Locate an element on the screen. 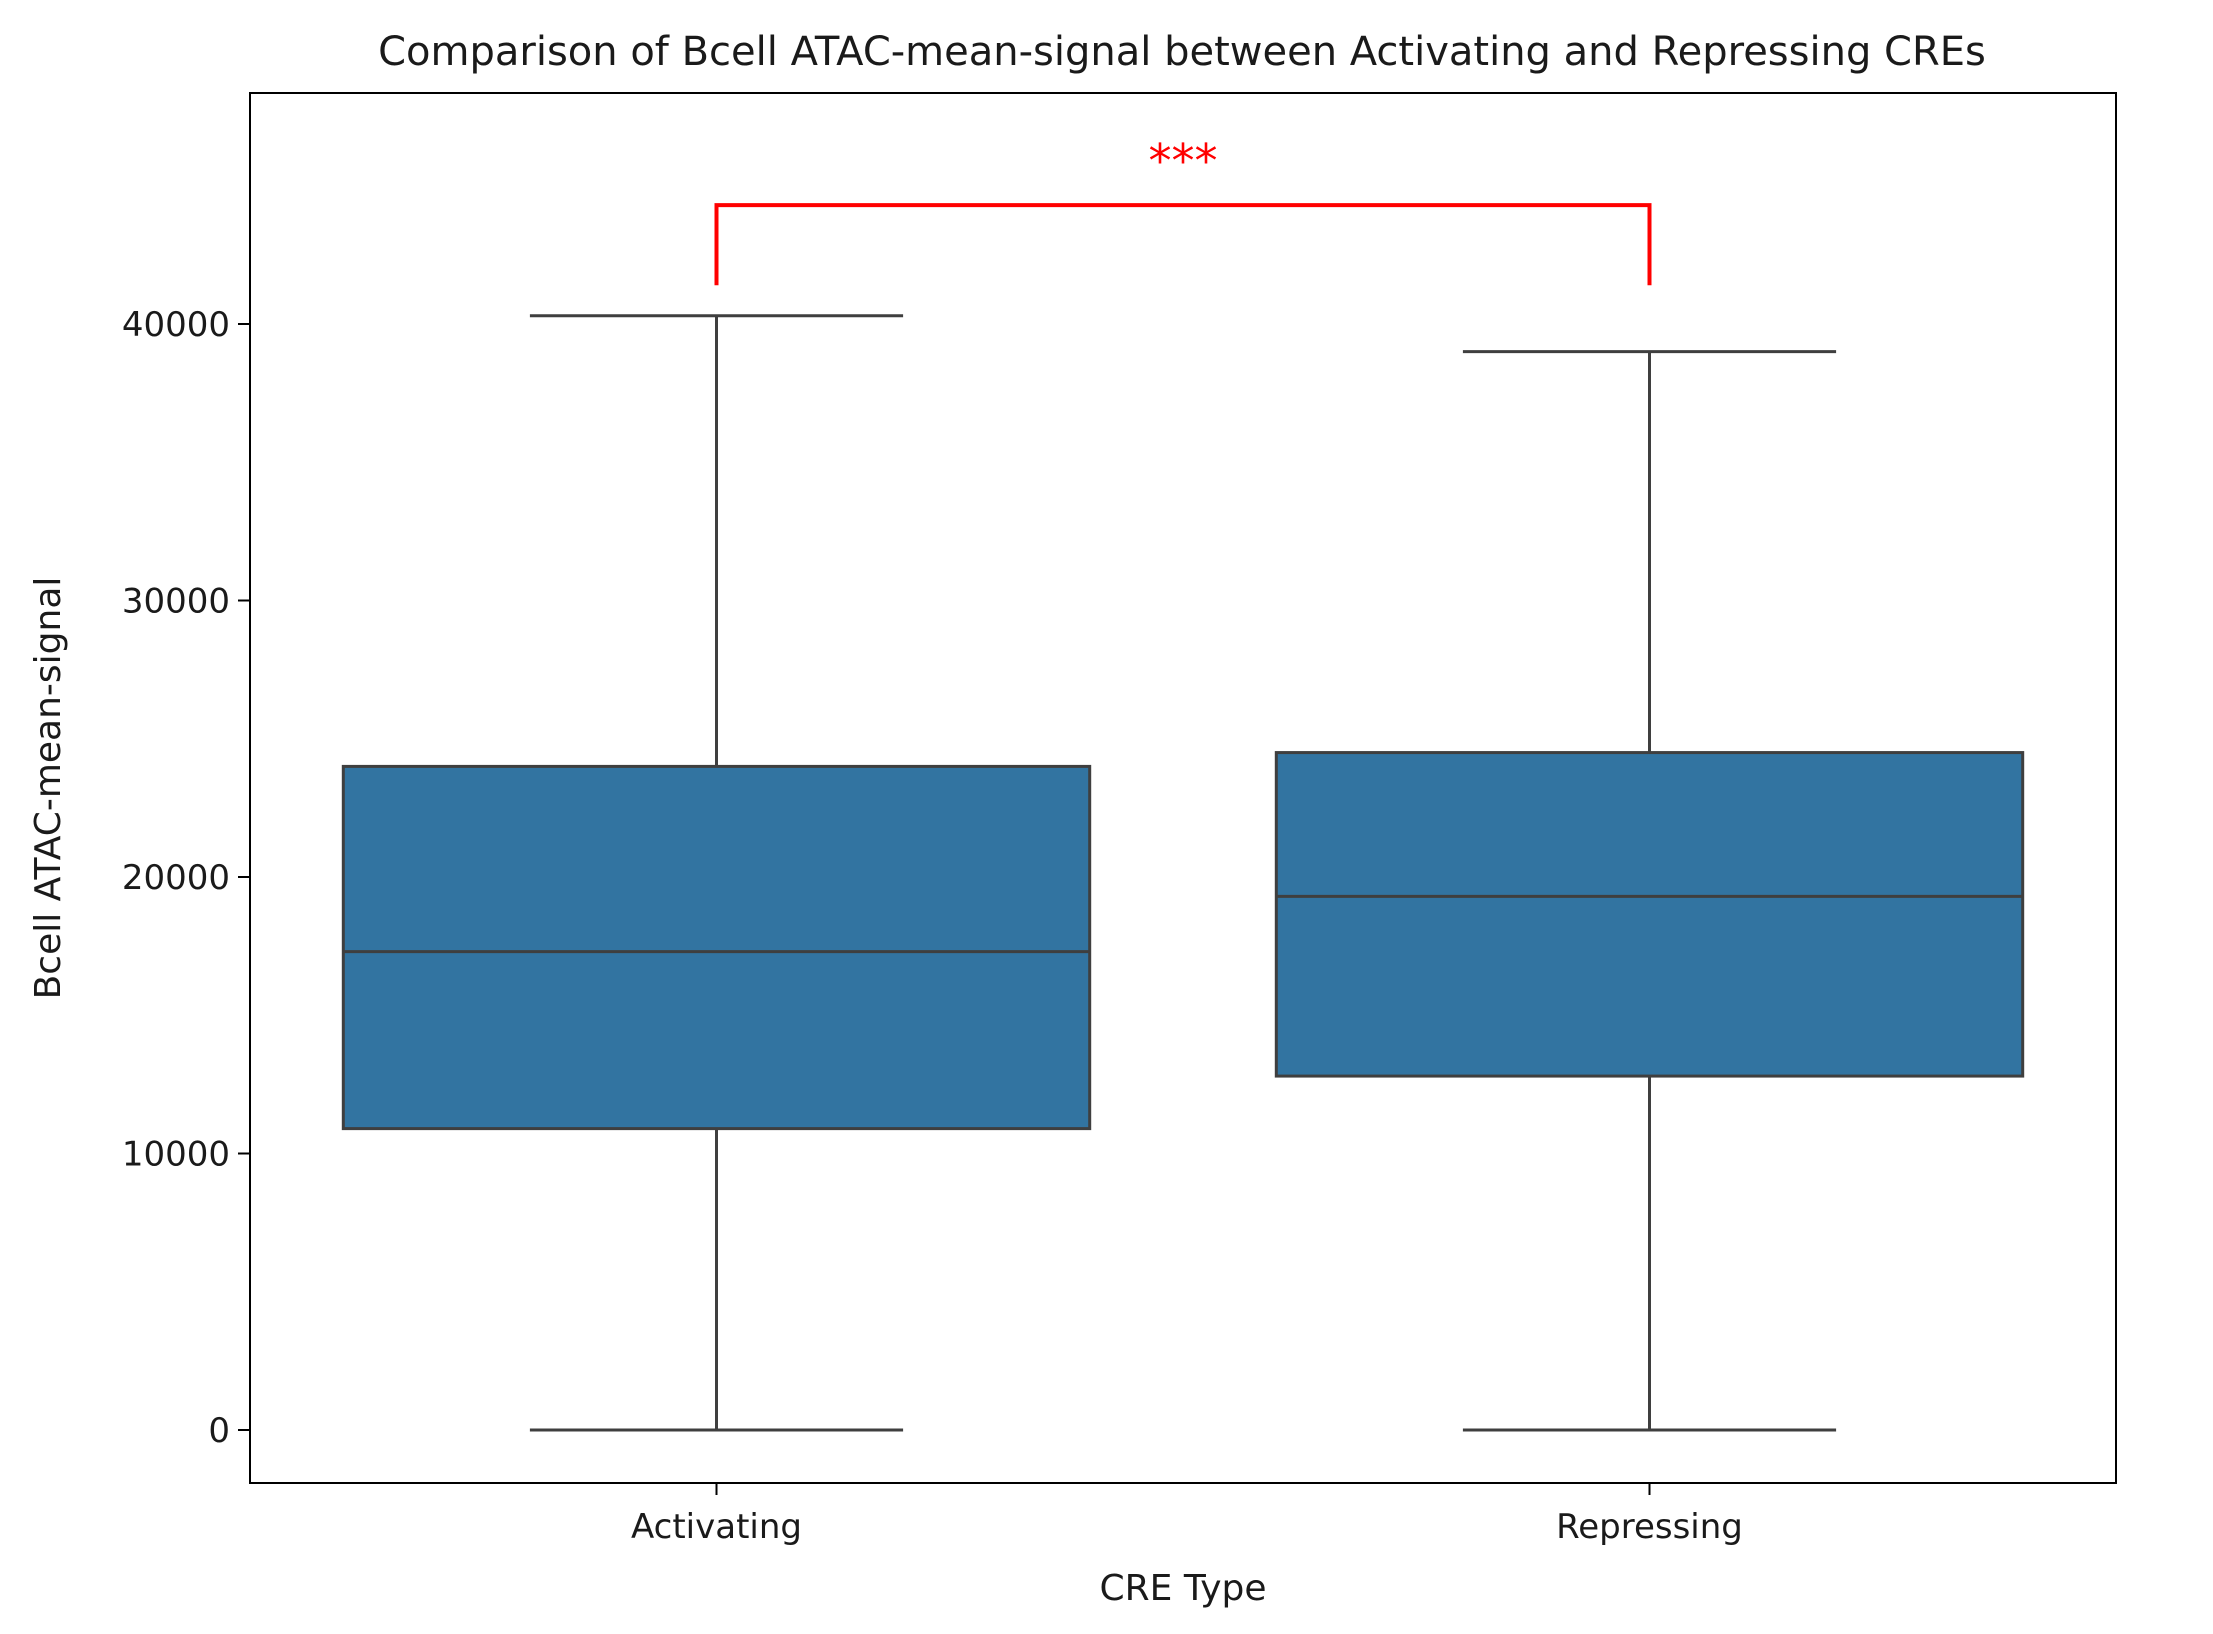 The height and width of the screenshot is (1634, 2213). x-axis-label: CRE Type is located at coordinates (1182, 1588).